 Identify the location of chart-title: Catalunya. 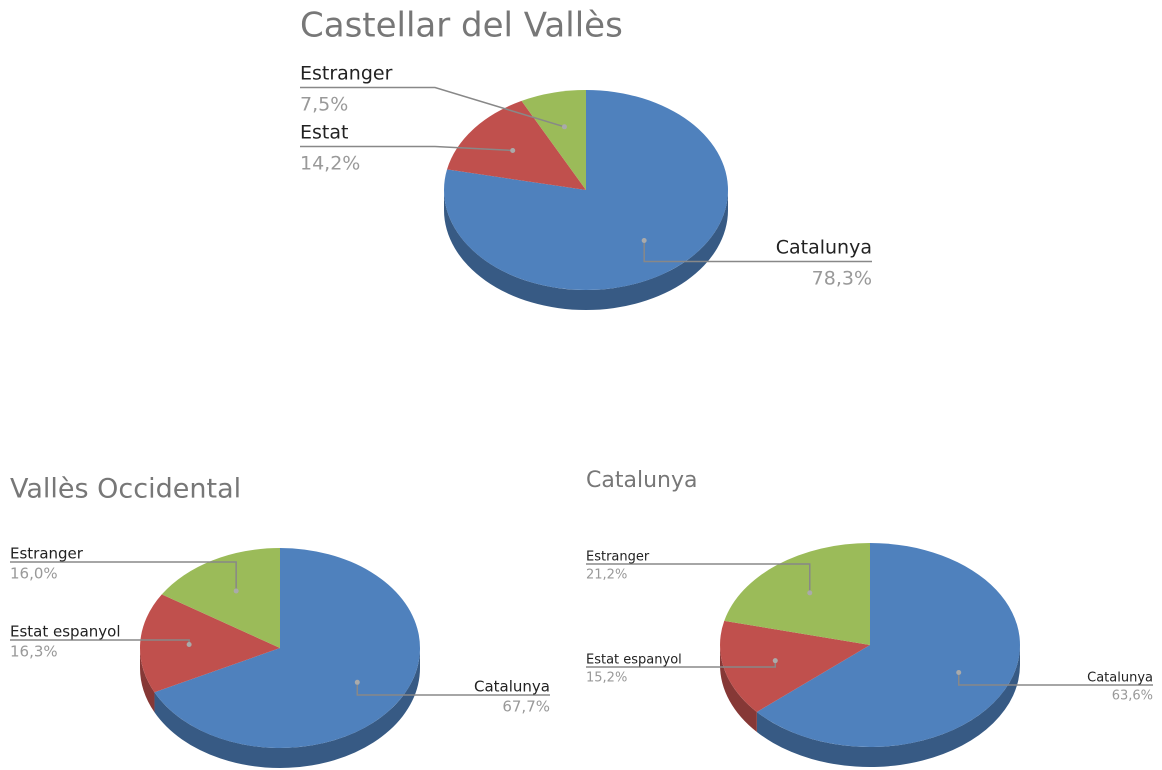
(641, 480).